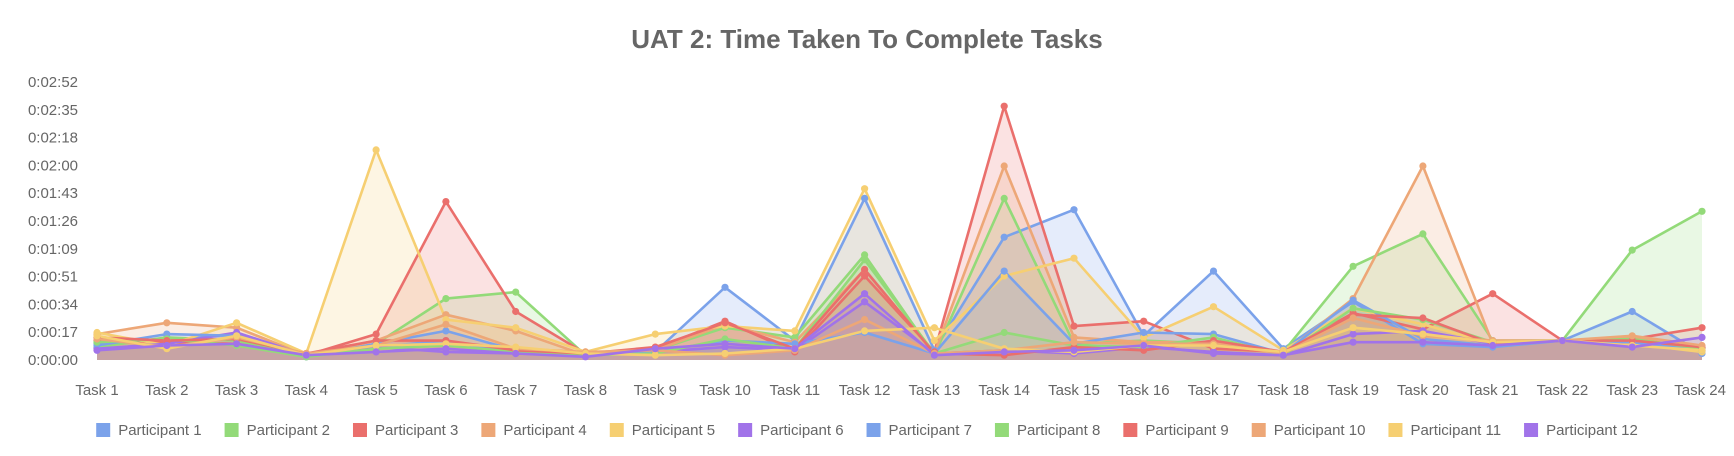 The height and width of the screenshot is (456, 1734). I want to click on legend-item-participant-7: Participant 7, so click(919, 430).